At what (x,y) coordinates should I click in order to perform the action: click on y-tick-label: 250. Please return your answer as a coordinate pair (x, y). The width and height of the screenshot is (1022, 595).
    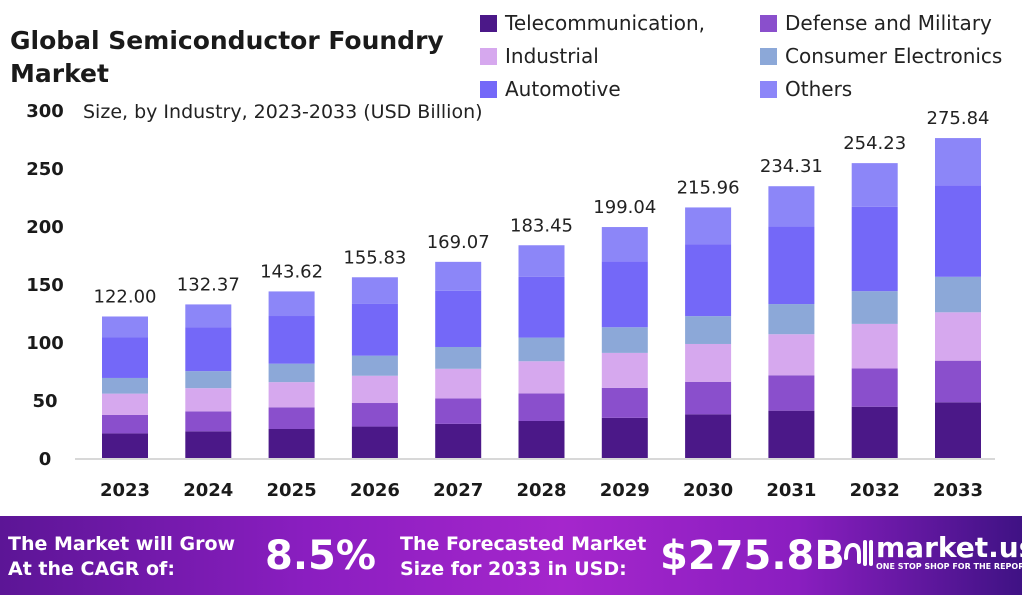
    Looking at the image, I should click on (45, 169).